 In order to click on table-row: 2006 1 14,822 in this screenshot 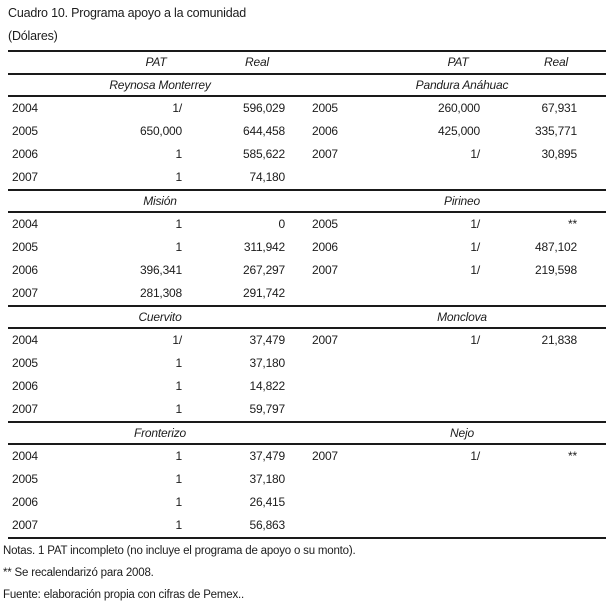, I will do `click(307, 386)`.